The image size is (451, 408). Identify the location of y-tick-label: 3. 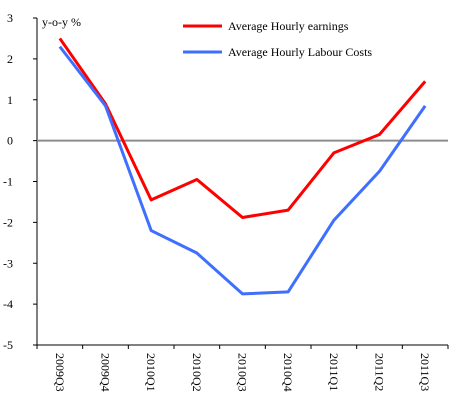
(10, 18).